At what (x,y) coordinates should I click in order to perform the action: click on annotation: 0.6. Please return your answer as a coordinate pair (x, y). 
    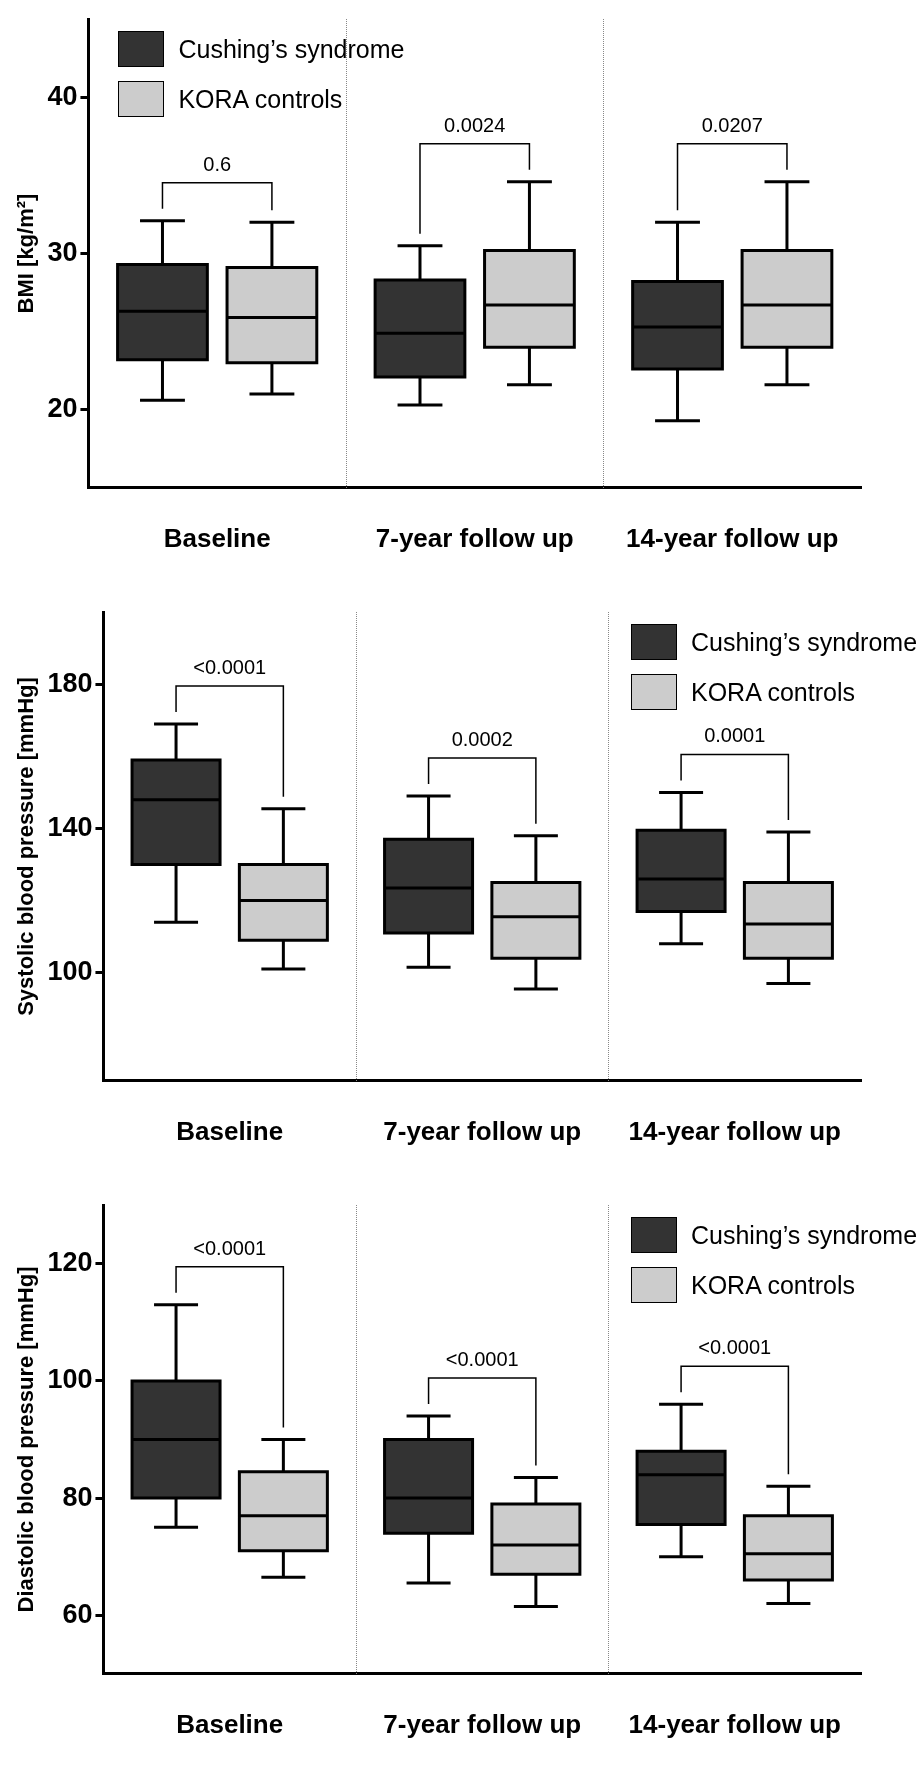
    Looking at the image, I should click on (217, 163).